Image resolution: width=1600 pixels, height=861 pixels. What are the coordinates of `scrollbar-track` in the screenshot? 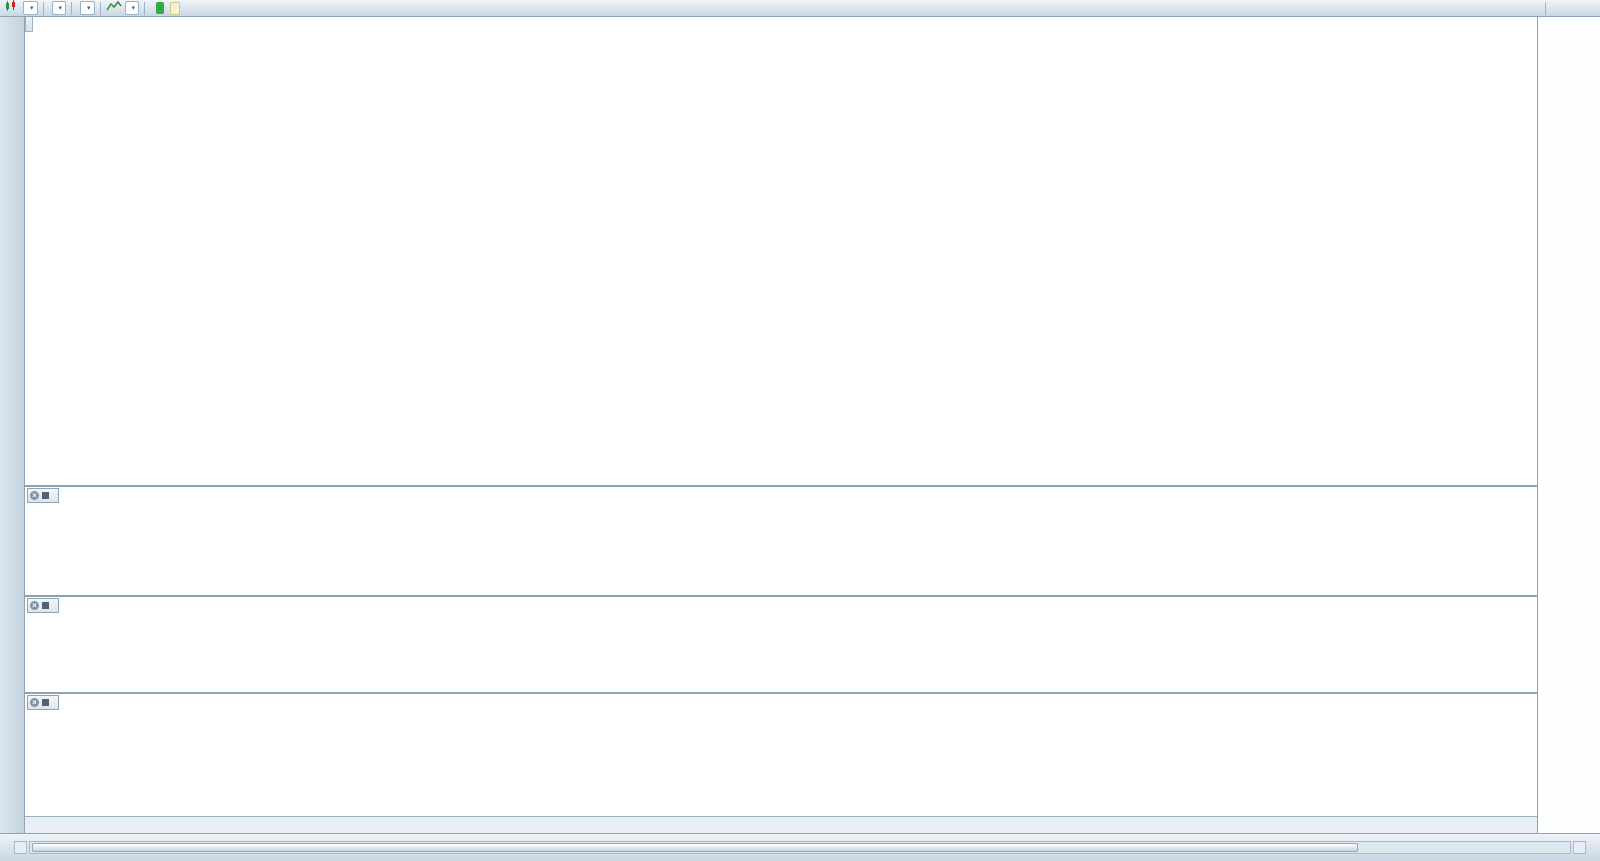 It's located at (800, 847).